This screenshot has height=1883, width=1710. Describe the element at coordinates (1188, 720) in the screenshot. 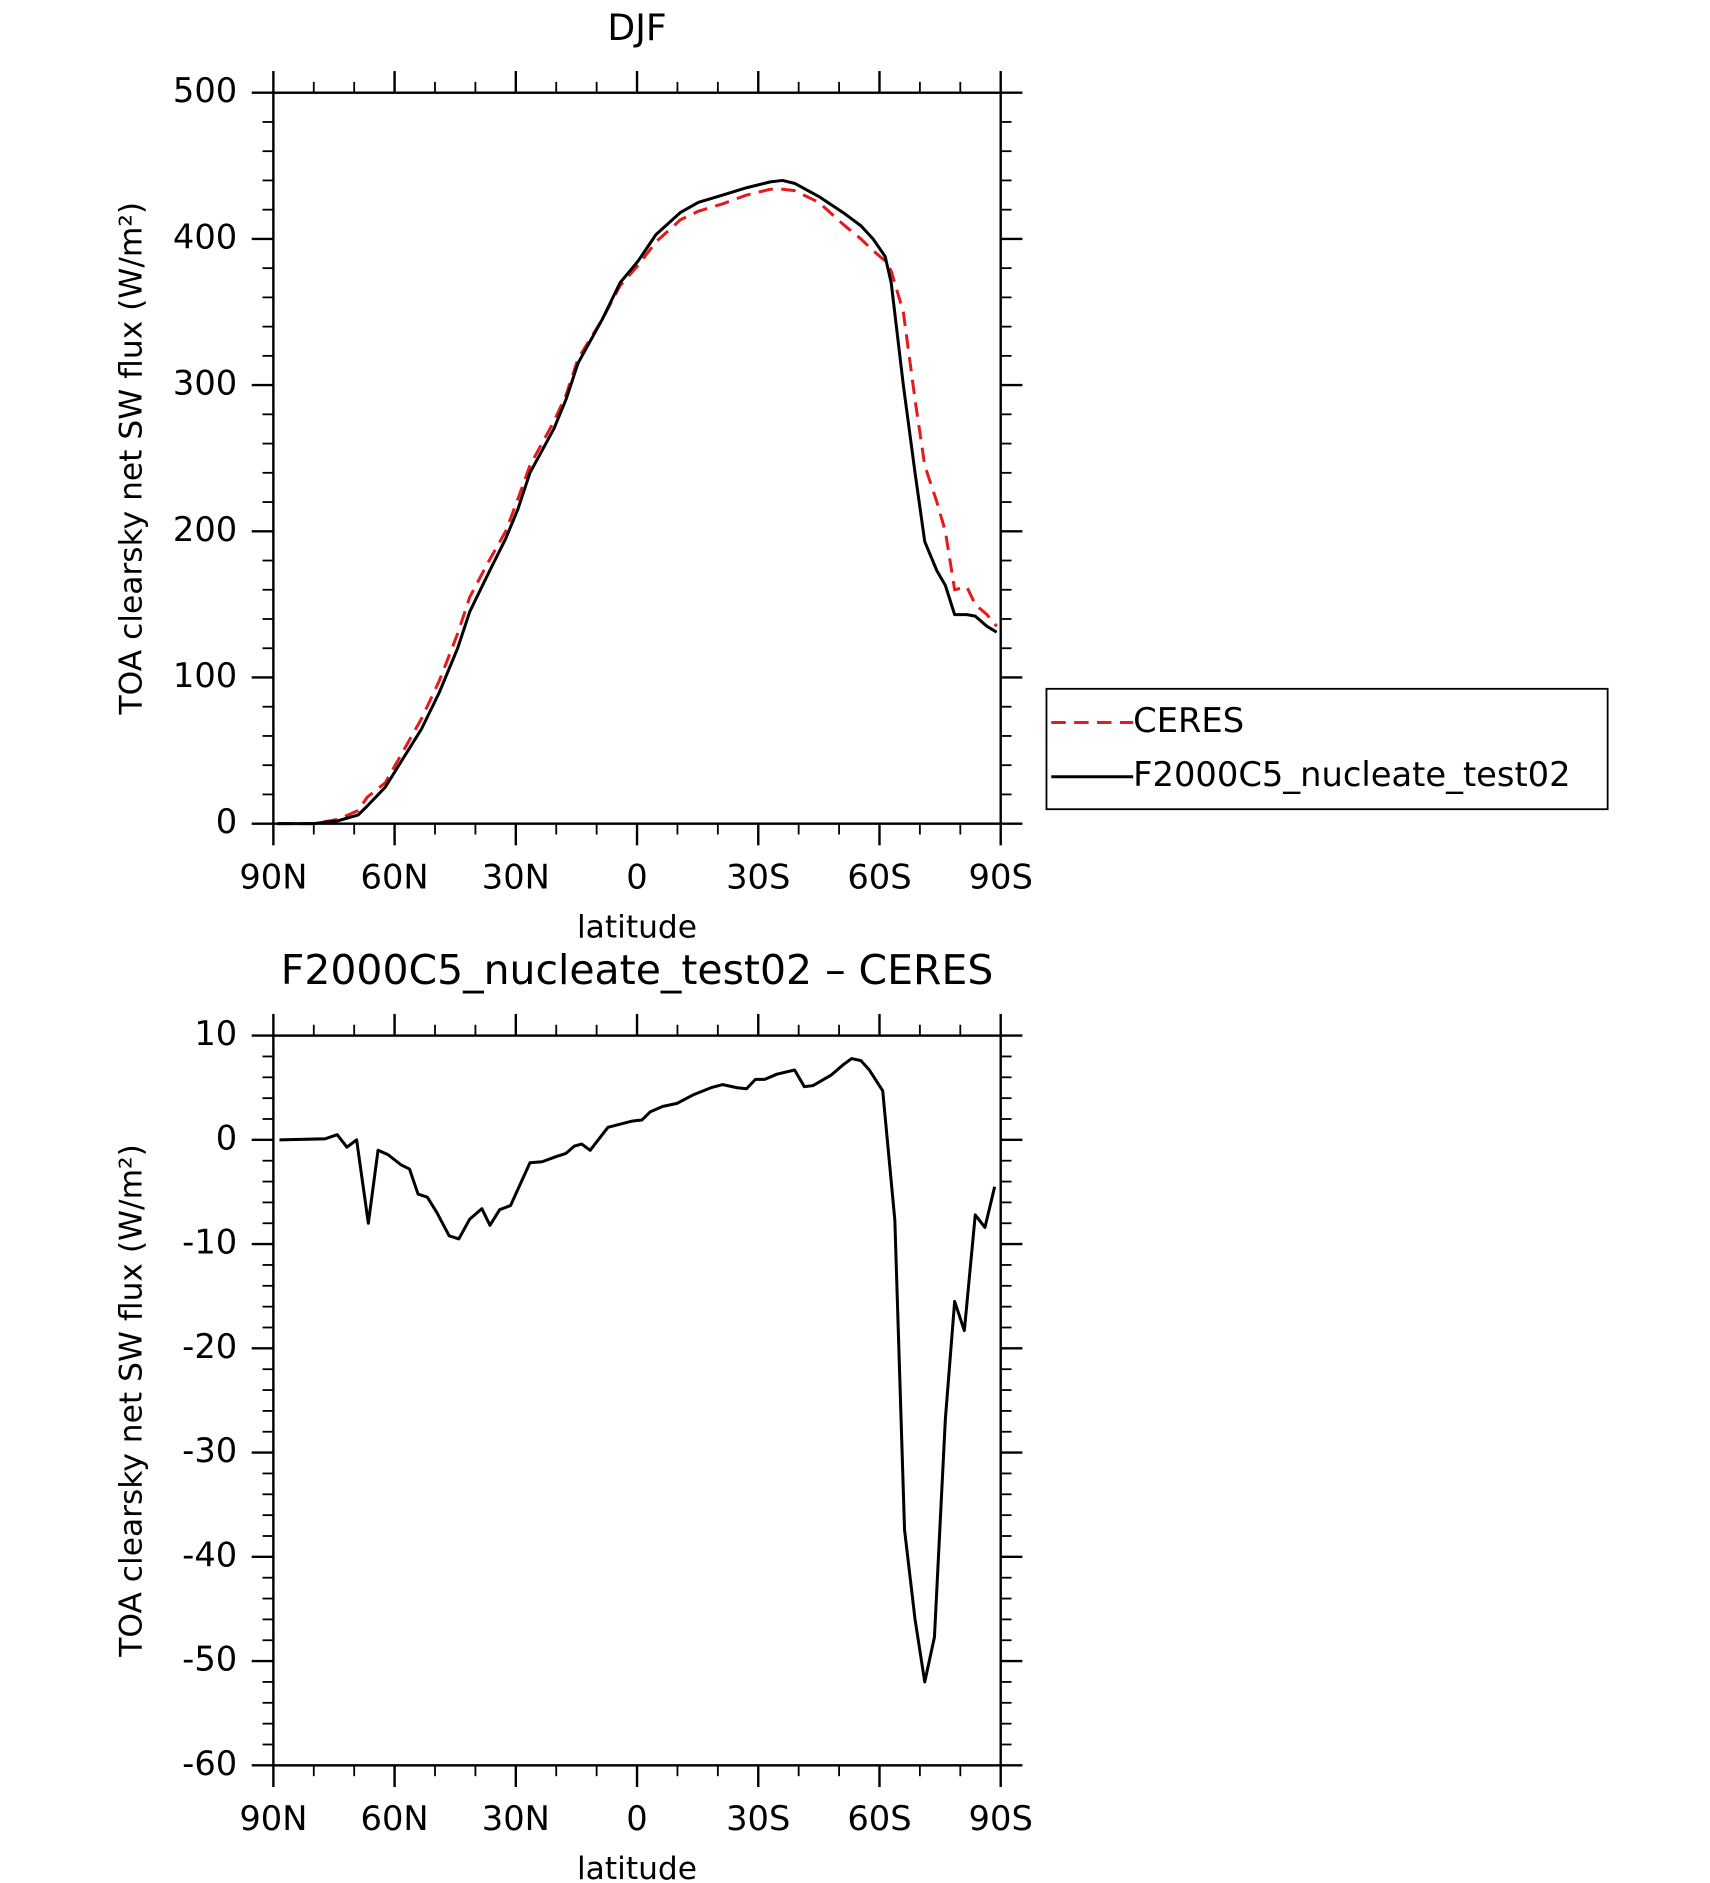

I see `legend-label: CERES` at that location.